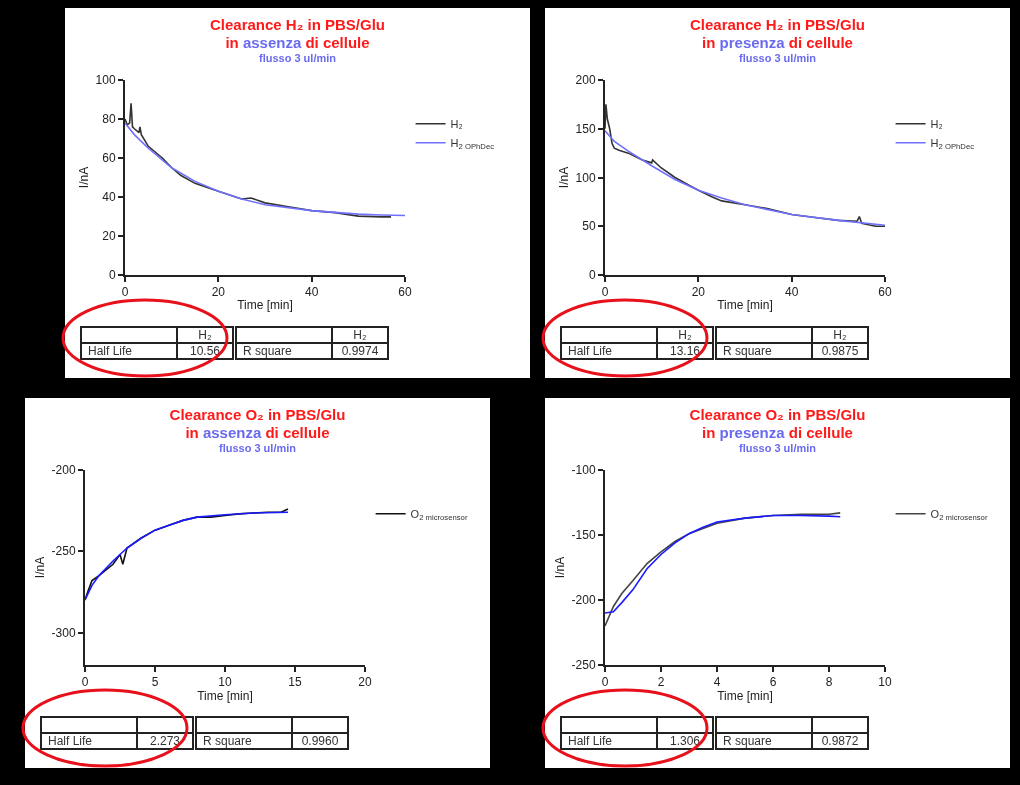 The image size is (1020, 785). Describe the element at coordinates (685, 741) in the screenshot. I see `text: 1.306` at that location.